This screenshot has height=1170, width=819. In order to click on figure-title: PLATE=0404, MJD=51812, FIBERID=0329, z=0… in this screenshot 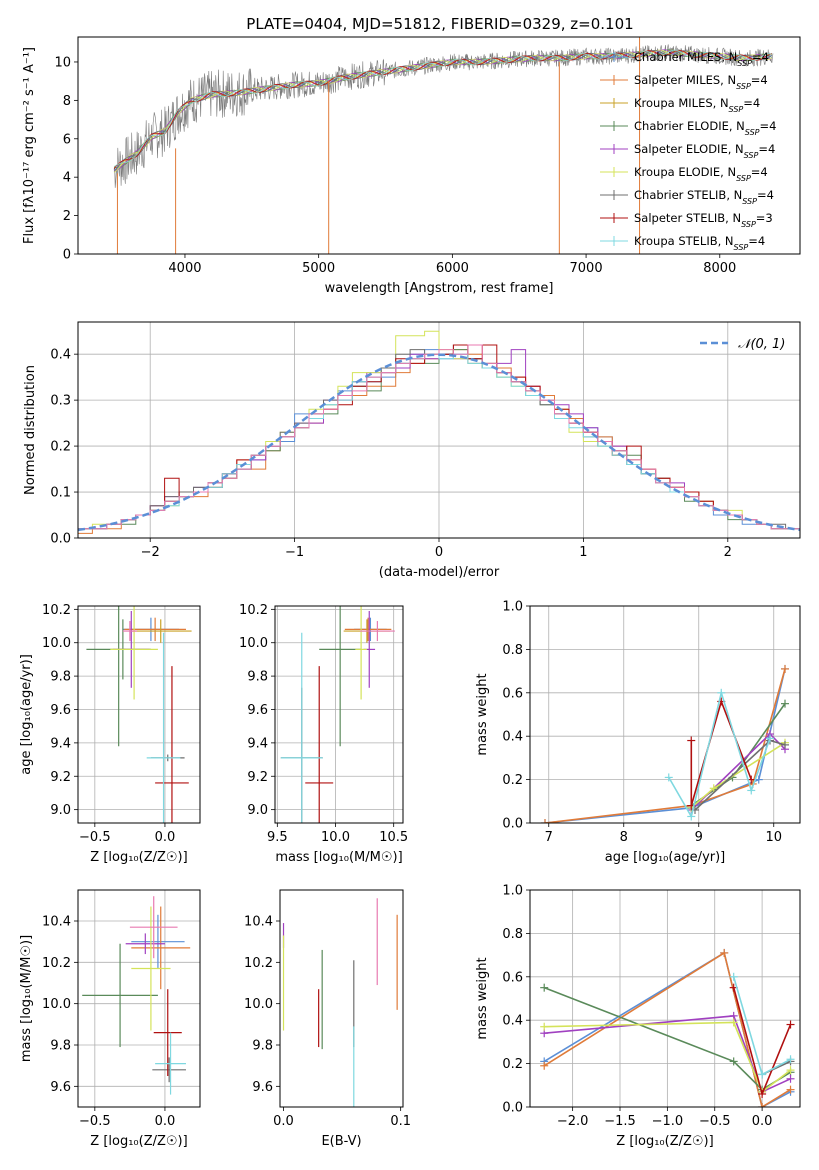, I will do `click(439, 24)`.